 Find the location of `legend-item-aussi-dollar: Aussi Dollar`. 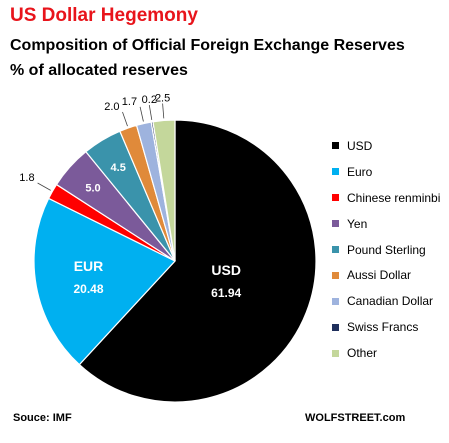

legend-item-aussi-dollar: Aussi Dollar is located at coordinates (386, 275).